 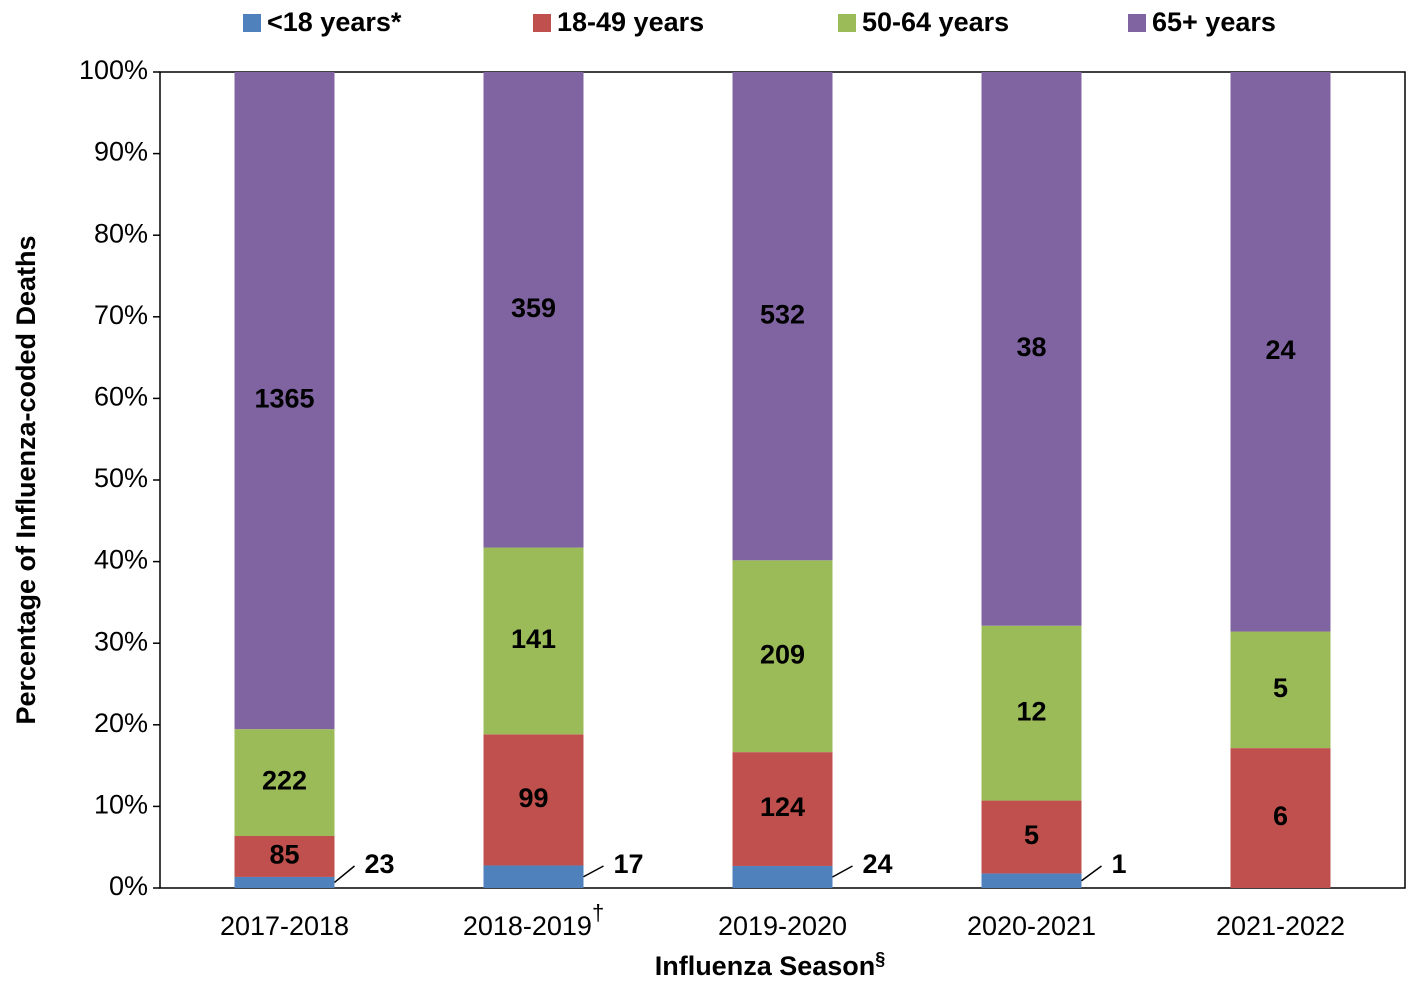 What do you see at coordinates (121, 805) in the screenshot?
I see `y-tick-label: 10%` at bounding box center [121, 805].